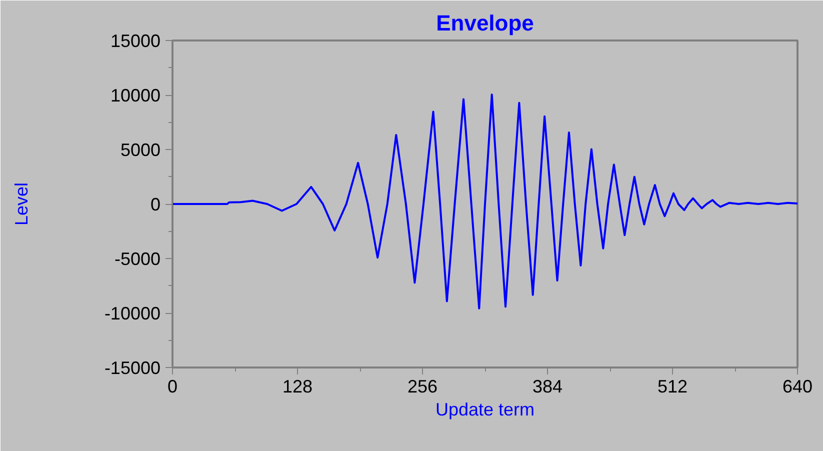 The image size is (823, 451). What do you see at coordinates (485, 410) in the screenshot?
I see `x-axis-title: Update term` at bounding box center [485, 410].